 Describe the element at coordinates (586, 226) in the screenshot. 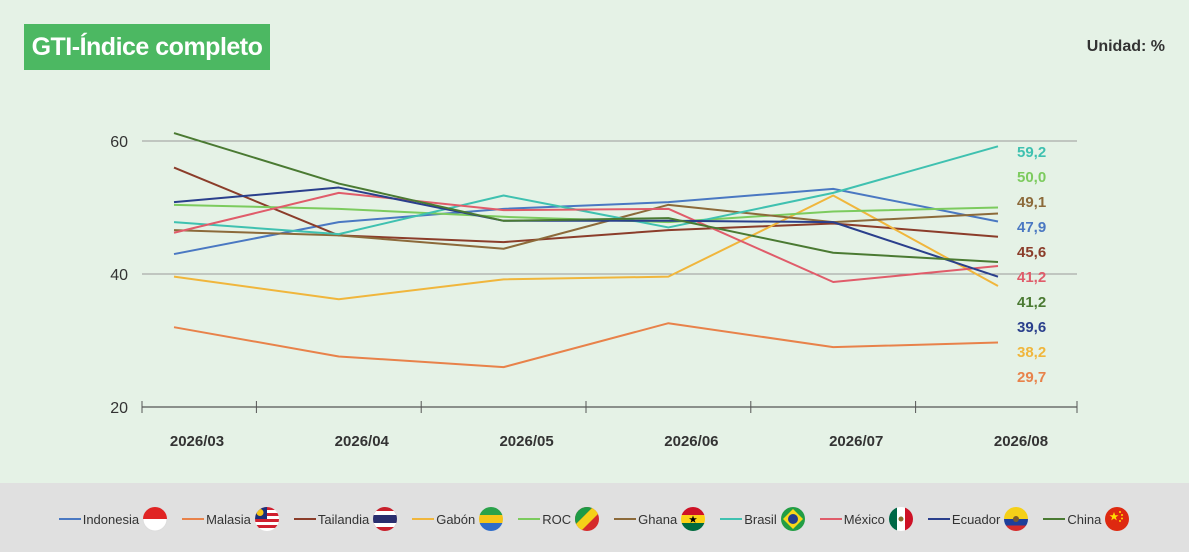

I see `series-line-ghana` at that location.